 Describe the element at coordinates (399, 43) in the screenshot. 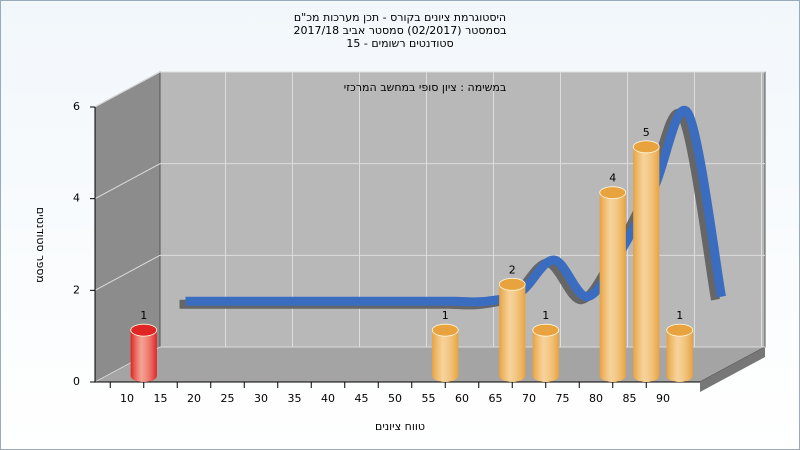

I see `title-line: סטודנטים רשומים - 15` at that location.